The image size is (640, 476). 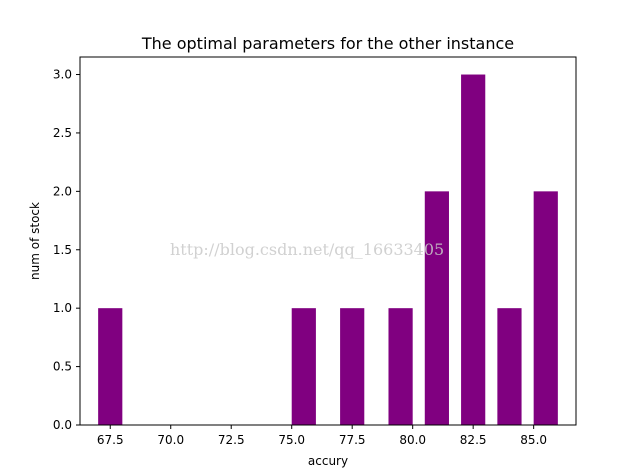 I want to click on watermark-text: http://blog.csdn.net/qq_16633405, so click(x=307, y=249).